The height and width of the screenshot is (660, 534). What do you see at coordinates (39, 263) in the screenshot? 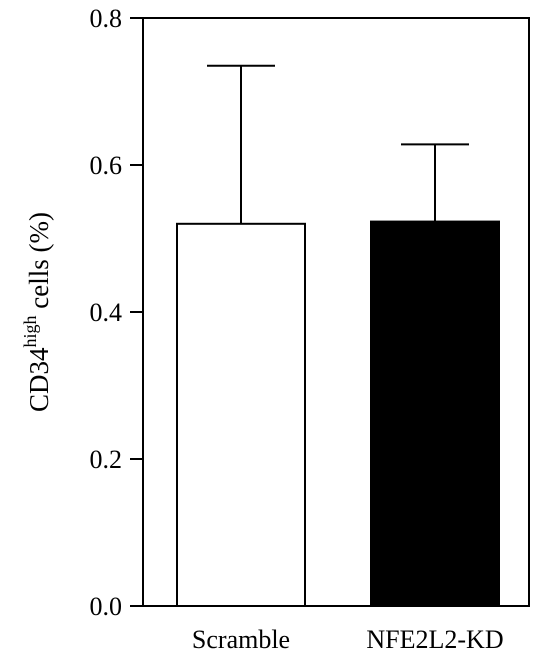
I see `y-axis-title-rest: cells (%)` at bounding box center [39, 263].